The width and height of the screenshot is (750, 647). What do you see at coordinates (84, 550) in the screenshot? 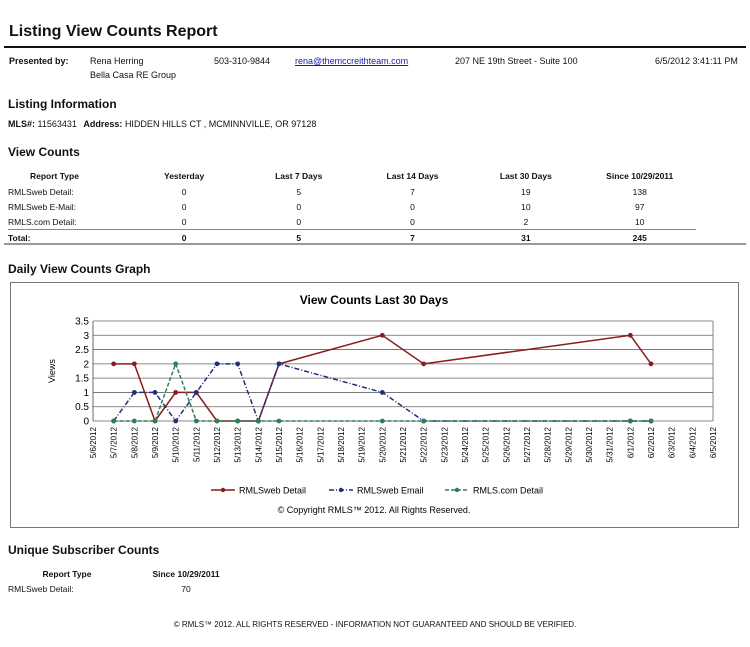
I see `subscriber-heading: Unique Subscriber Counts` at bounding box center [84, 550].